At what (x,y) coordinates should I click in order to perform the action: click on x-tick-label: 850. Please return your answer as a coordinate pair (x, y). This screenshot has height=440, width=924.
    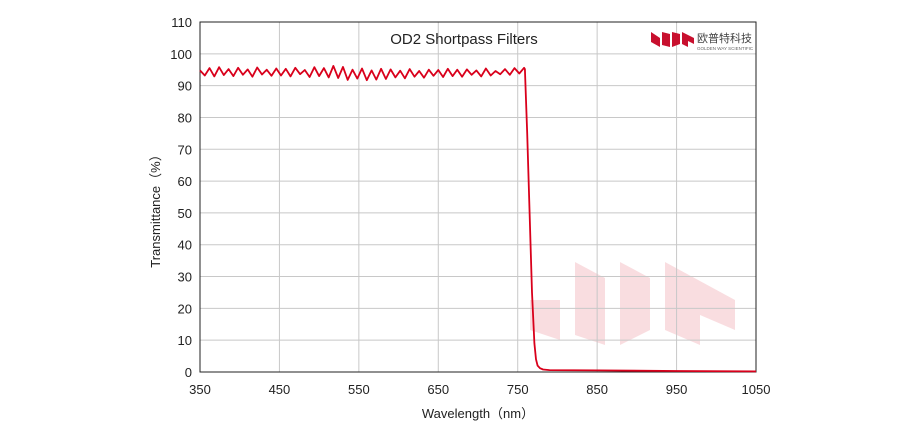
    Looking at the image, I should click on (597, 389).